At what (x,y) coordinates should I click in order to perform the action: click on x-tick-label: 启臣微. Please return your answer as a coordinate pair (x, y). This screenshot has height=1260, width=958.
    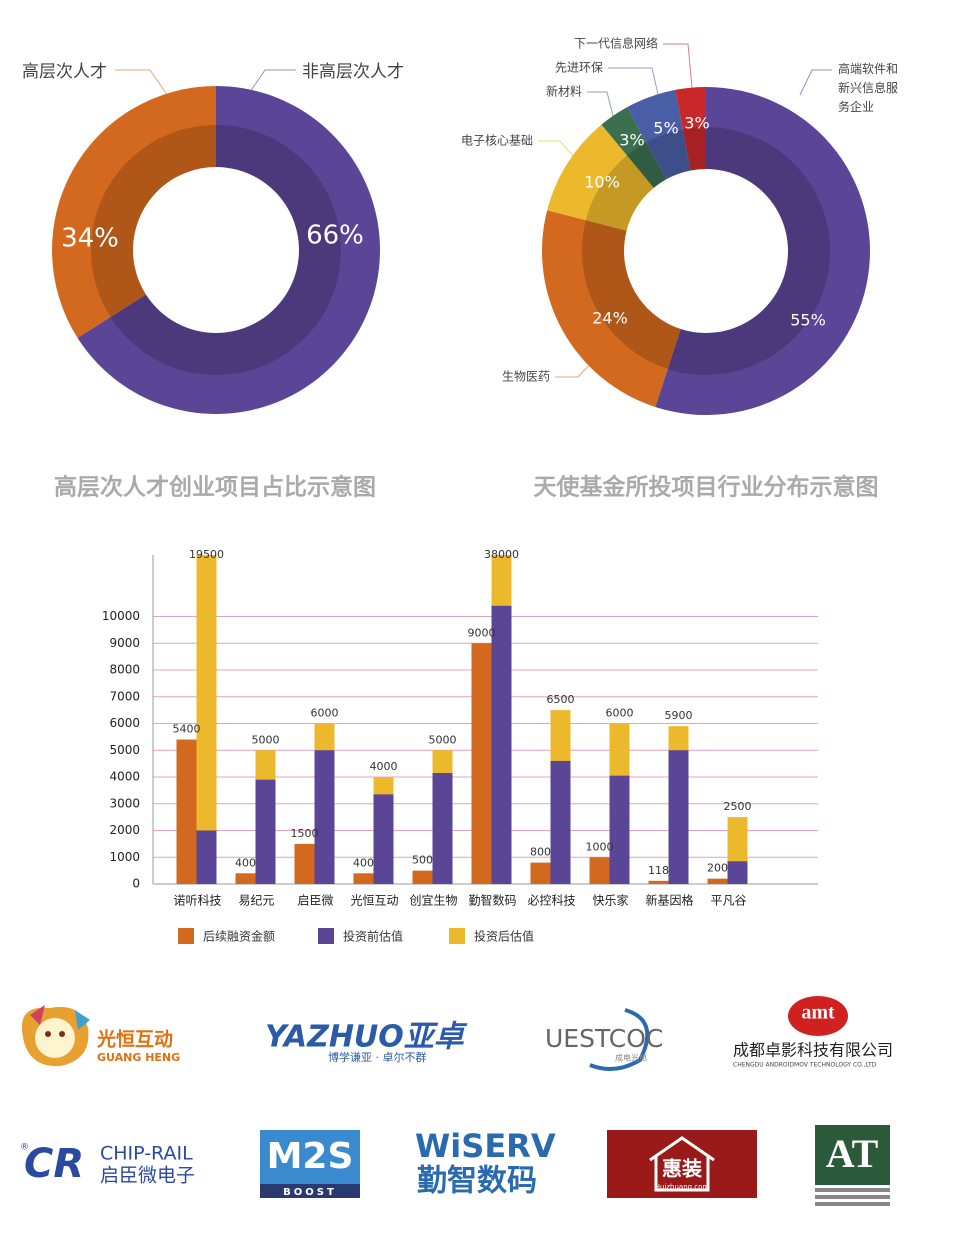
    Looking at the image, I should click on (315, 901).